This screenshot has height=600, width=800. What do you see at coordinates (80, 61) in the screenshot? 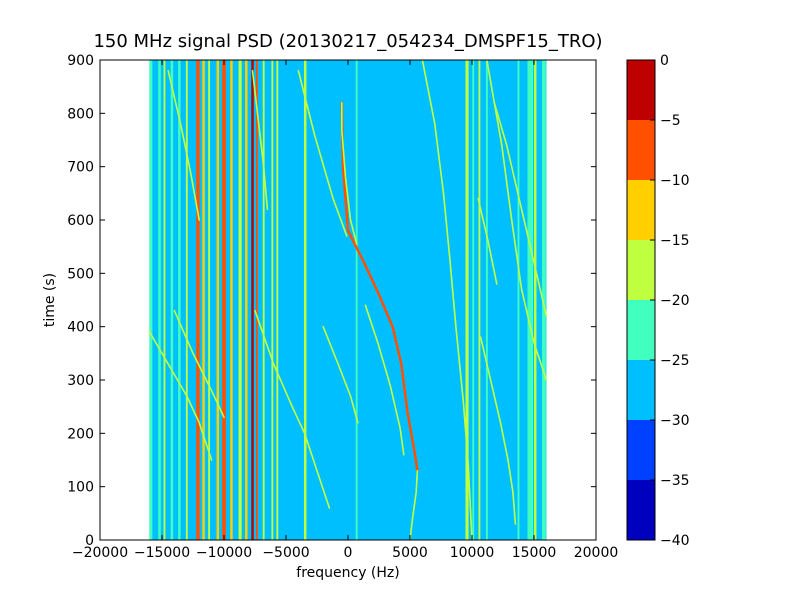
I see `y-tick-label: 900` at bounding box center [80, 61].